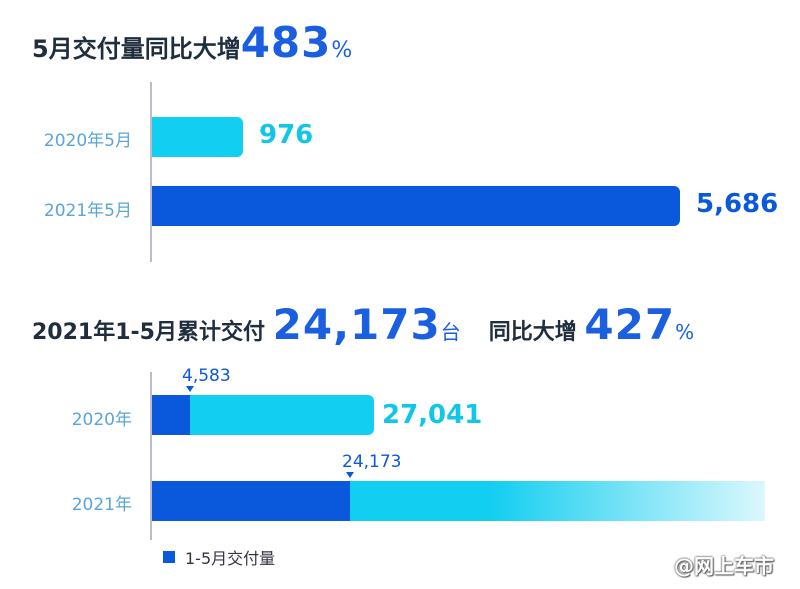 Image resolution: width=800 pixels, height=589 pixels. Describe the element at coordinates (101, 420) in the screenshot. I see `chart2-category-2020: 2020年` at that location.